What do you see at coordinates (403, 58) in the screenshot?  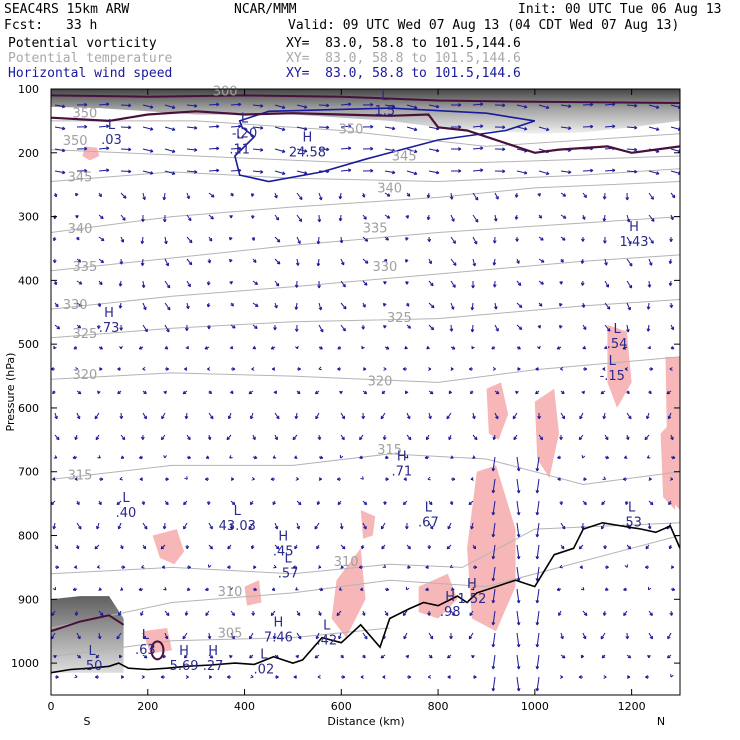 I see `field-xy-theta: XY= 83.0, 58.8 to 101.5,144.6` at bounding box center [403, 58].